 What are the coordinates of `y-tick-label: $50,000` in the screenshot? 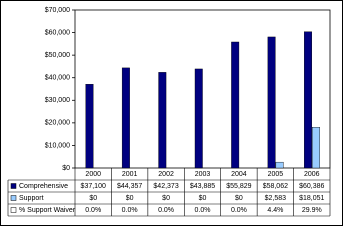 It's located at (57, 55).